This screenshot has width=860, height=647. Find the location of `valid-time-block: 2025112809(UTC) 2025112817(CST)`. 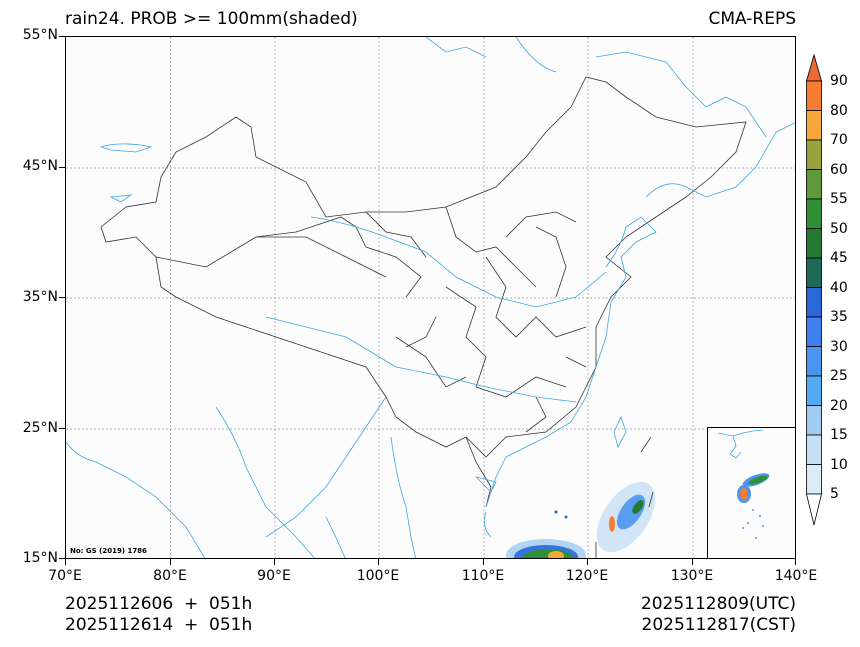

valid-time-block: 2025112809(UTC) 2025112817(CST) is located at coordinates (718, 615).